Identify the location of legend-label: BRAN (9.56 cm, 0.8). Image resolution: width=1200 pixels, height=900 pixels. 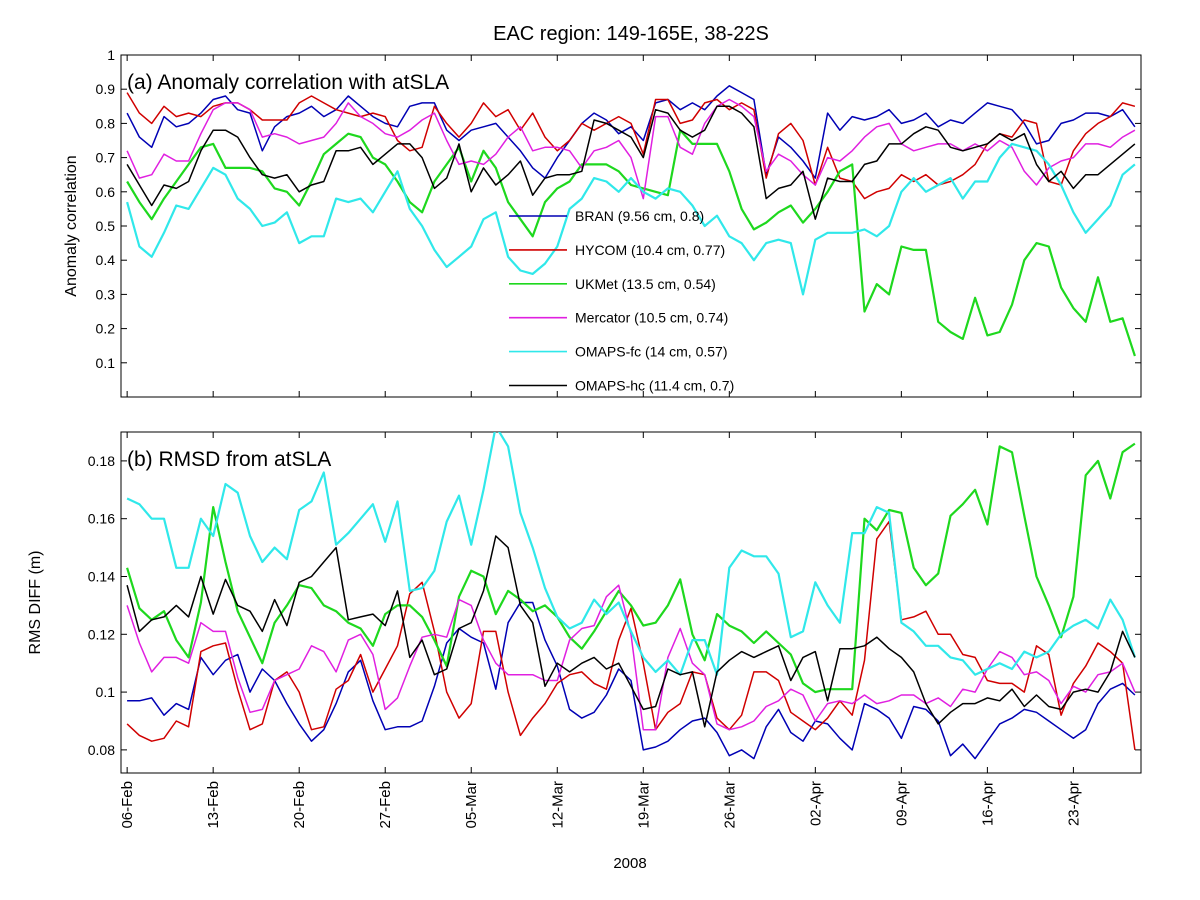
(639, 216).